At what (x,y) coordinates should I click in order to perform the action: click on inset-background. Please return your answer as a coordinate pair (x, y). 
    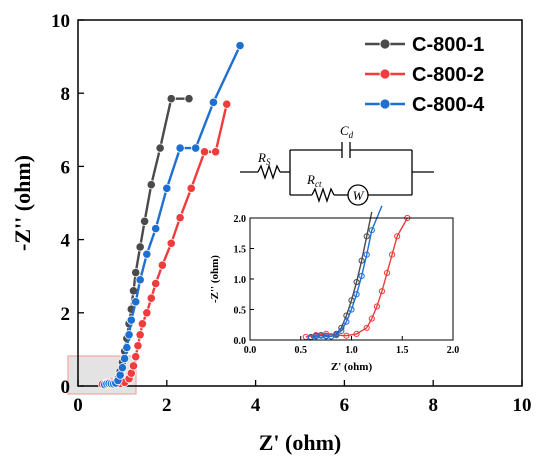
    Looking at the image, I should click on (351, 279).